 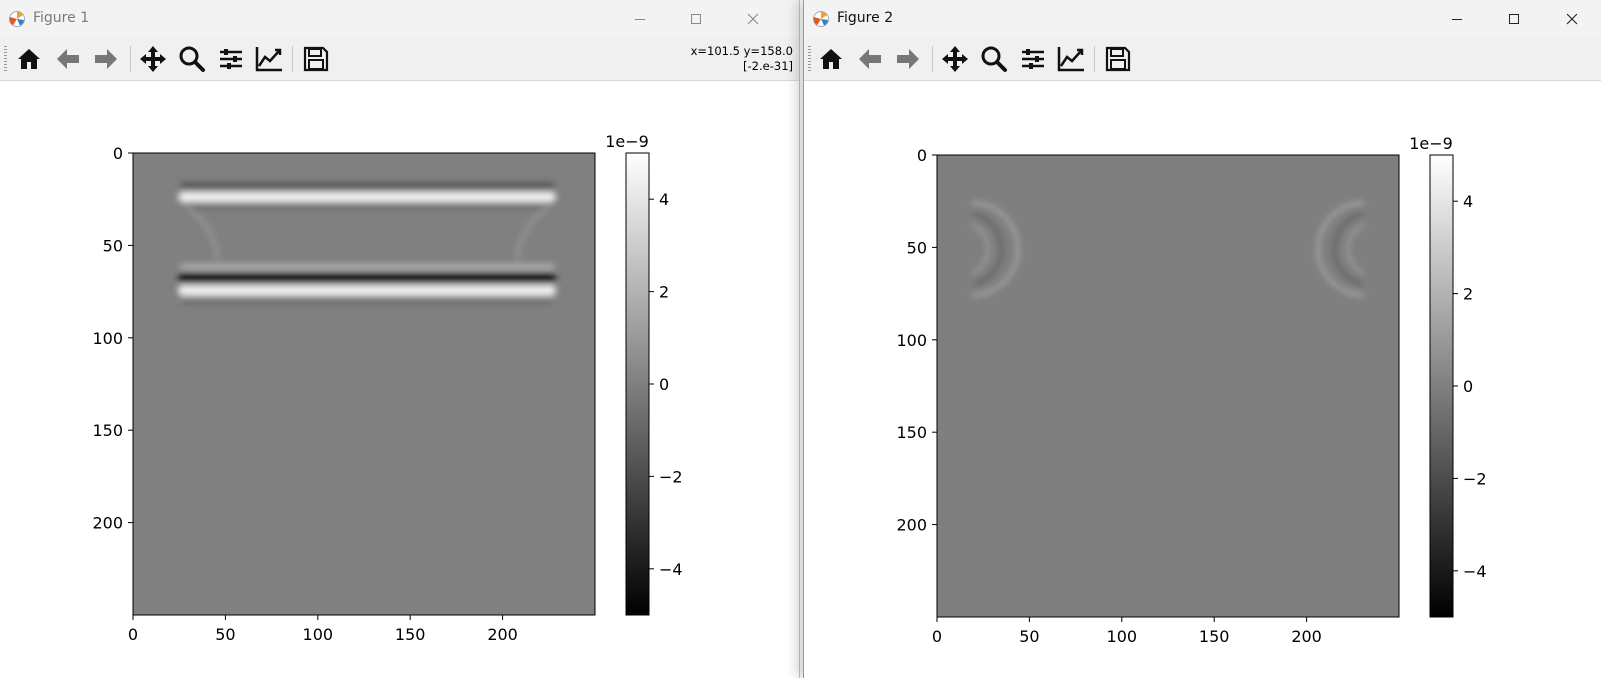 I want to click on wavefront-pattern, so click(x=1168, y=249).